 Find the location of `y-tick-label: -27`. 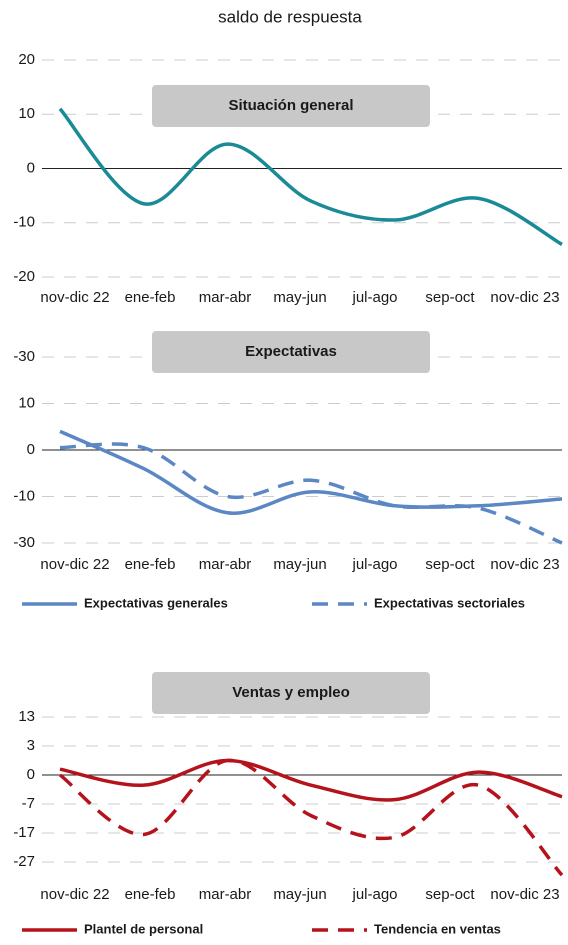

y-tick-label: -27 is located at coordinates (24, 861).